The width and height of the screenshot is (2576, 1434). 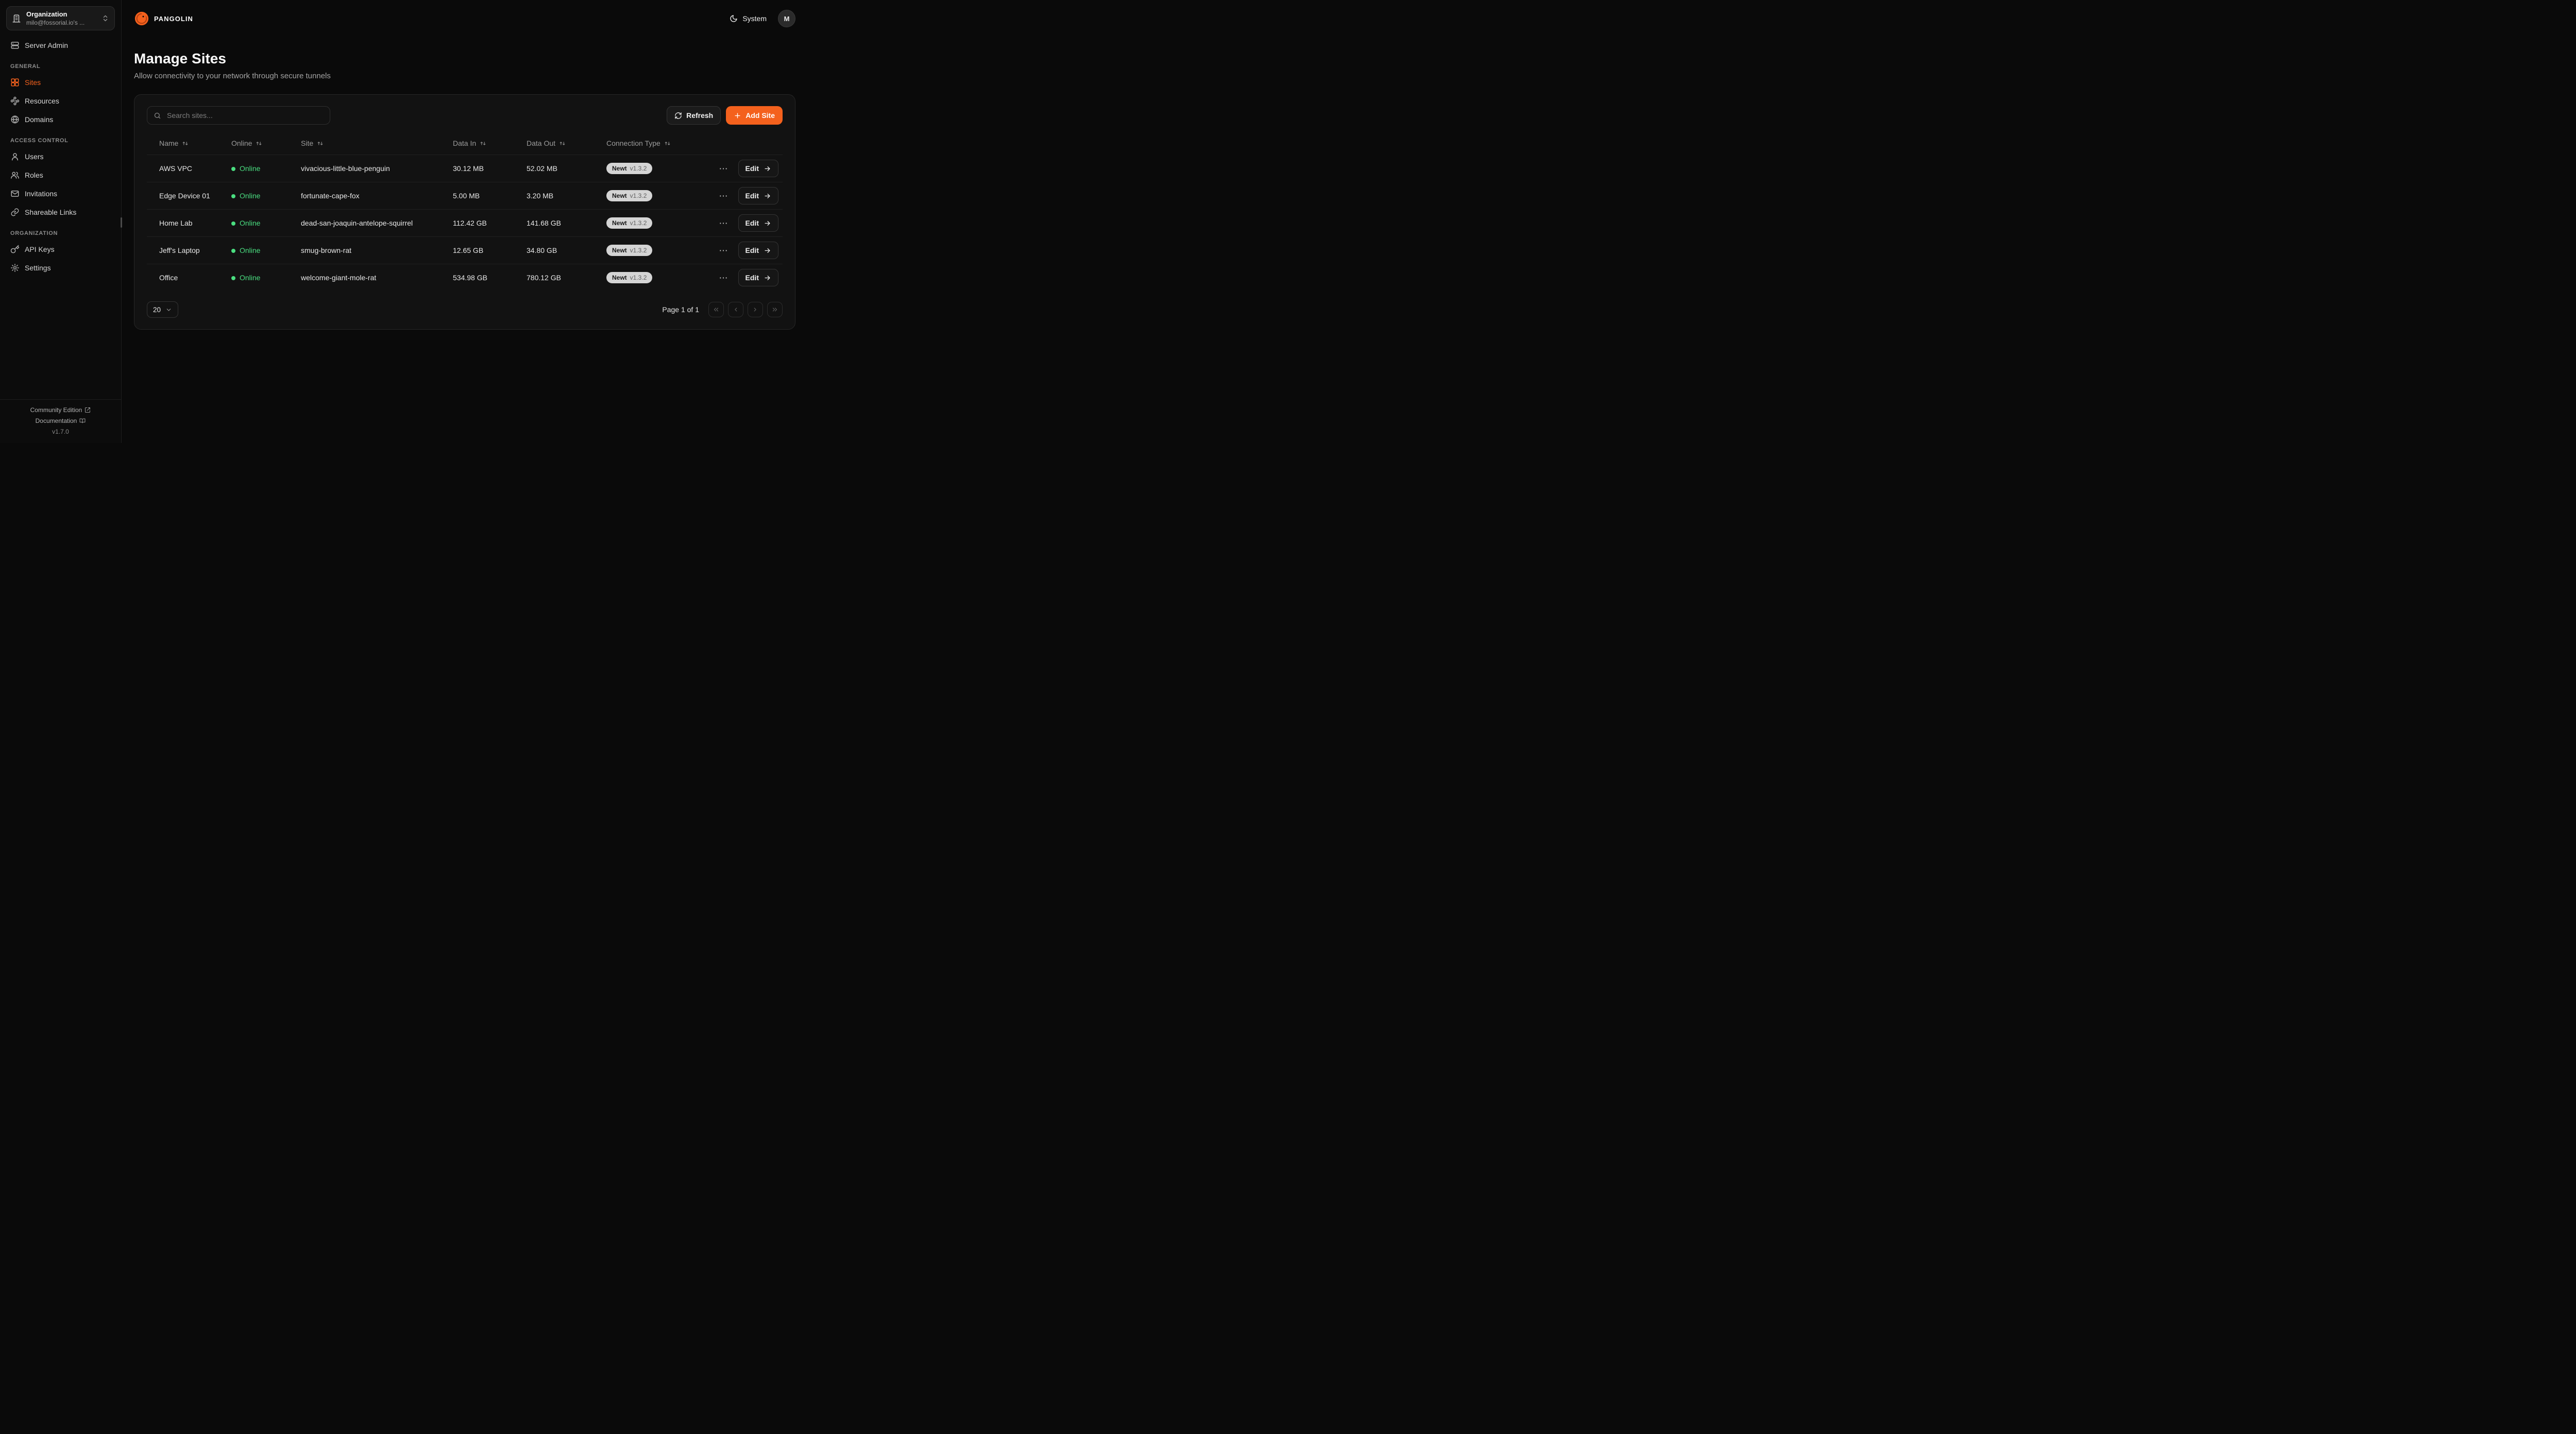 What do you see at coordinates (25, 66) in the screenshot?
I see `section-label-general: GENERAL` at bounding box center [25, 66].